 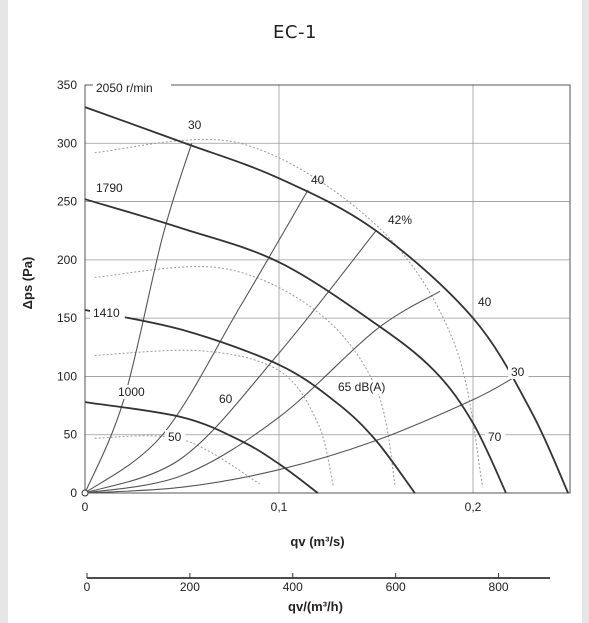 What do you see at coordinates (67, 85) in the screenshot?
I see `y-tick-label: 350` at bounding box center [67, 85].